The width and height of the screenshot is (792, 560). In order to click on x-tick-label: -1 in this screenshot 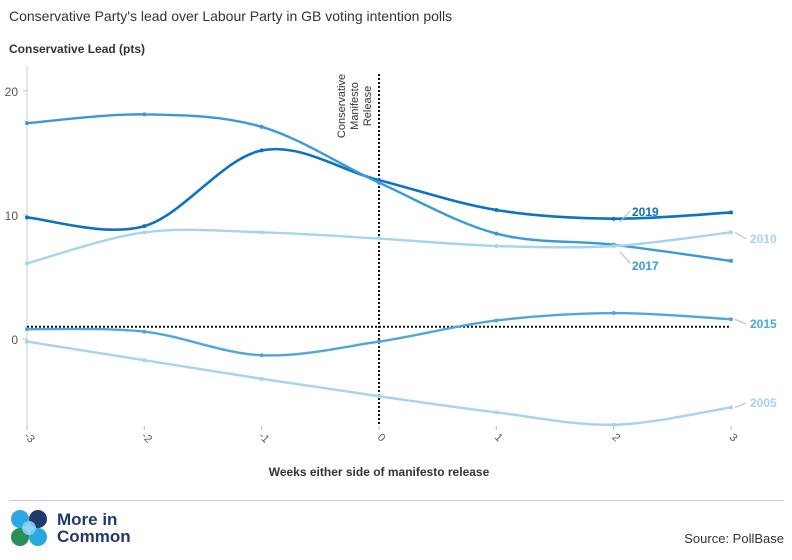, I will do `click(263, 437)`.